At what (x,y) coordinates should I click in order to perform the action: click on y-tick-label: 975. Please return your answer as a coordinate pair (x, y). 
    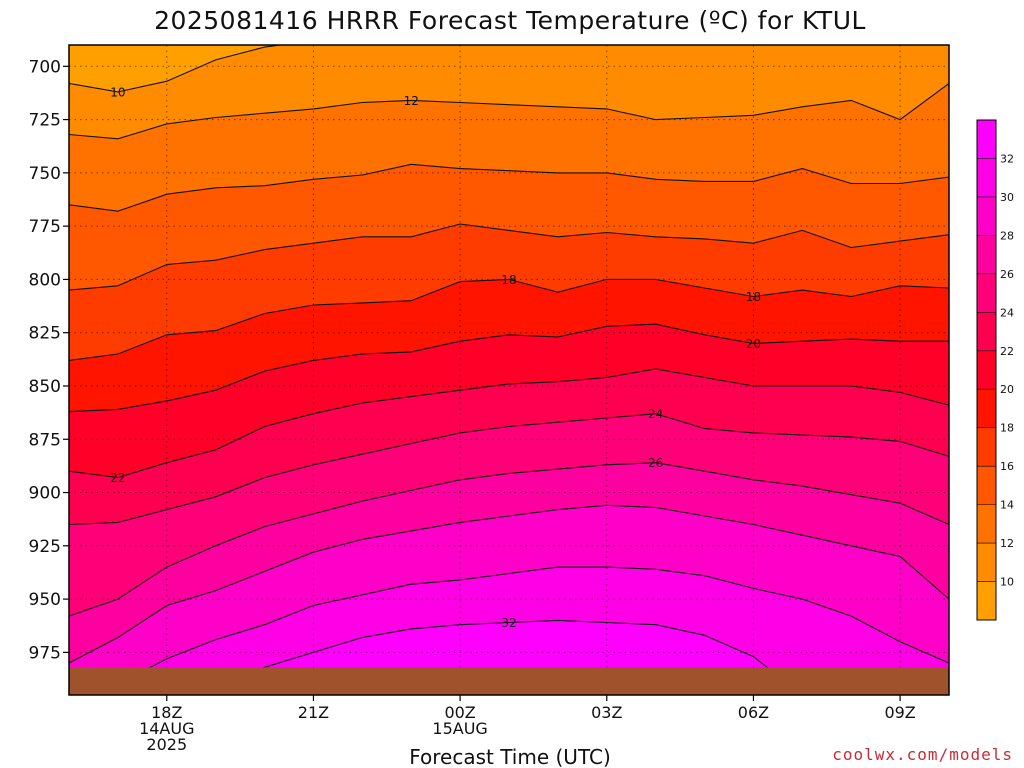
    Looking at the image, I should click on (45, 653).